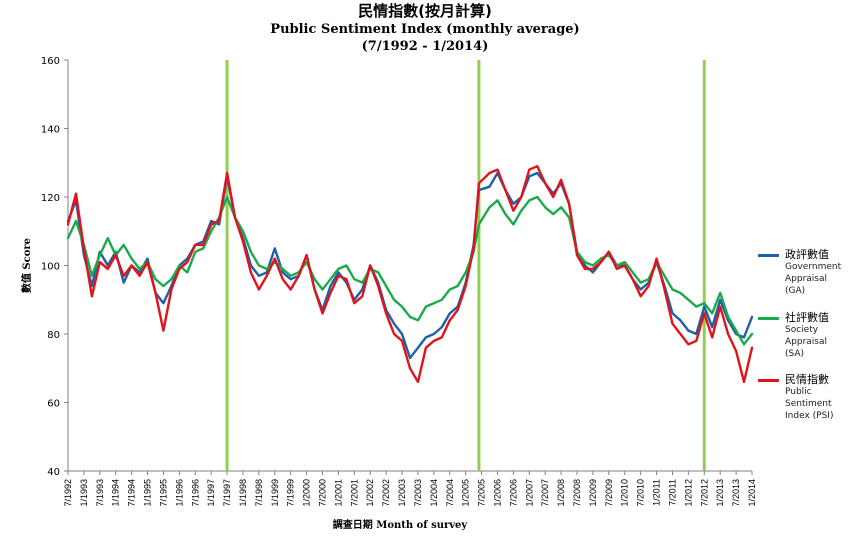 Image resolution: width=850 pixels, height=542 pixels. Describe the element at coordinates (593, 493) in the screenshot. I see `x-tick-label: 1/2009` at that location.